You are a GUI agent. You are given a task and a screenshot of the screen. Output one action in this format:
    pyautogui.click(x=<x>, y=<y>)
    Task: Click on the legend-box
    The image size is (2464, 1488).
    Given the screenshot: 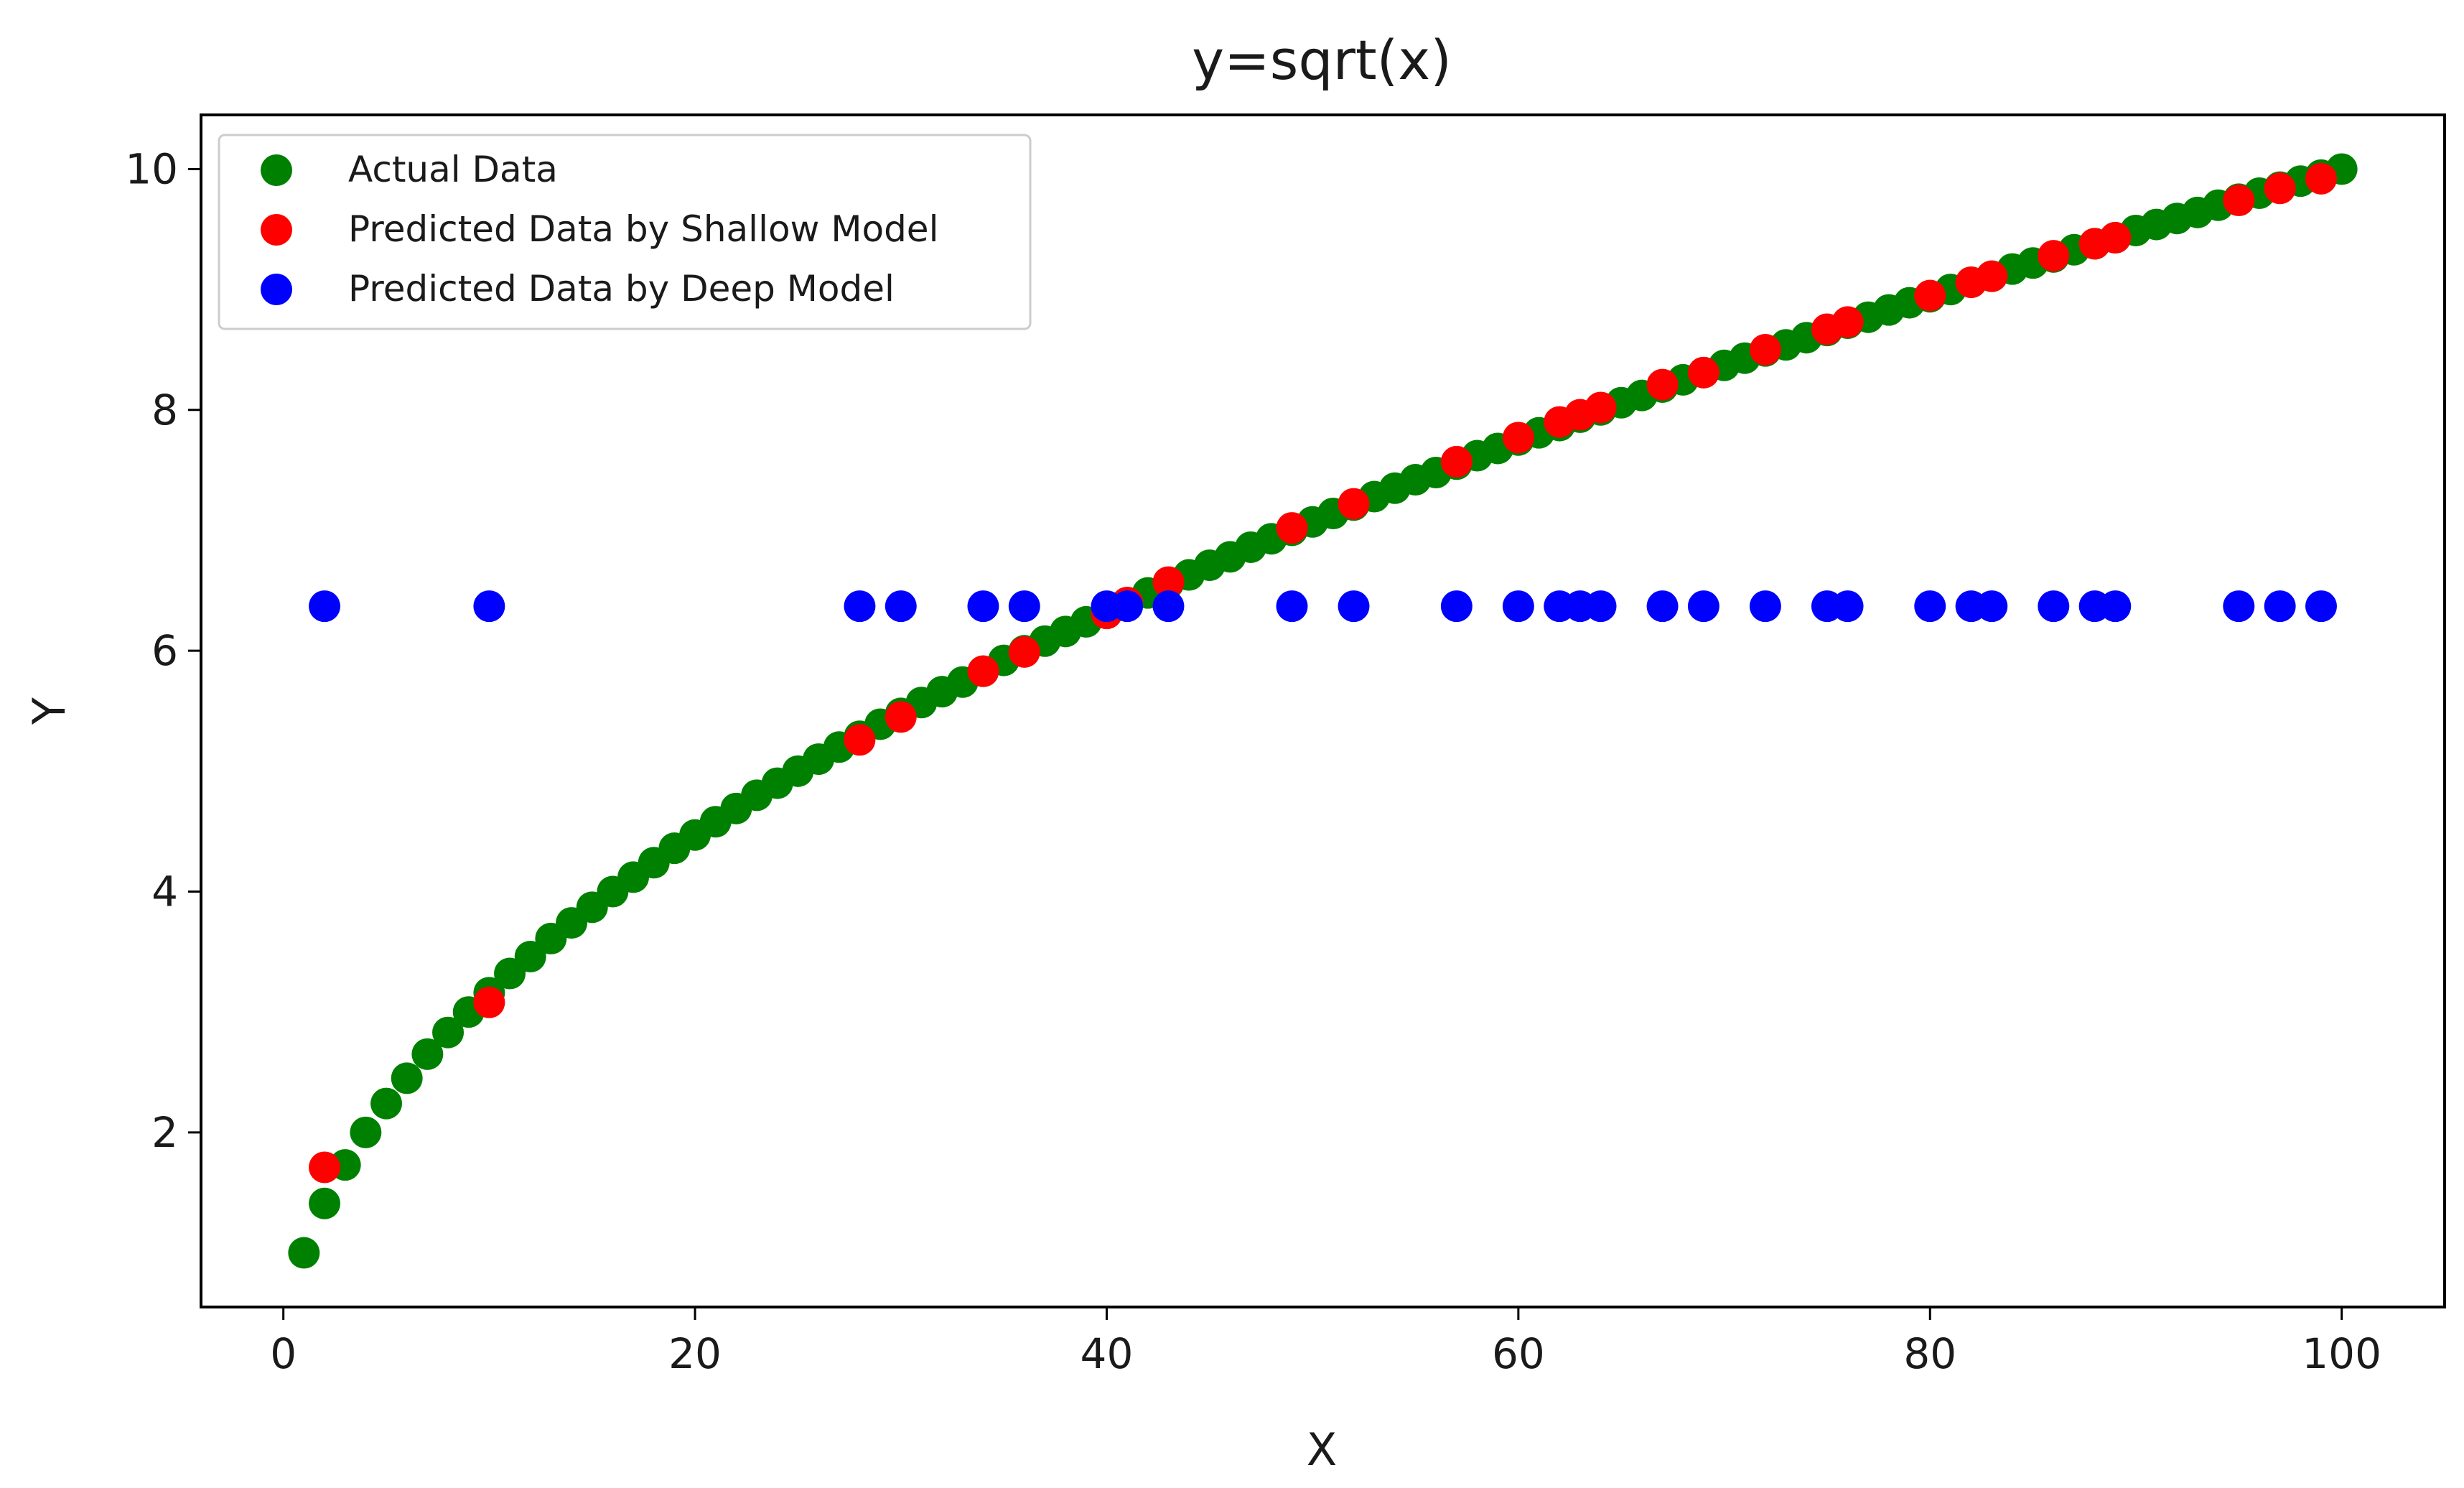 What is the action you would take?
    pyautogui.click(x=625, y=232)
    